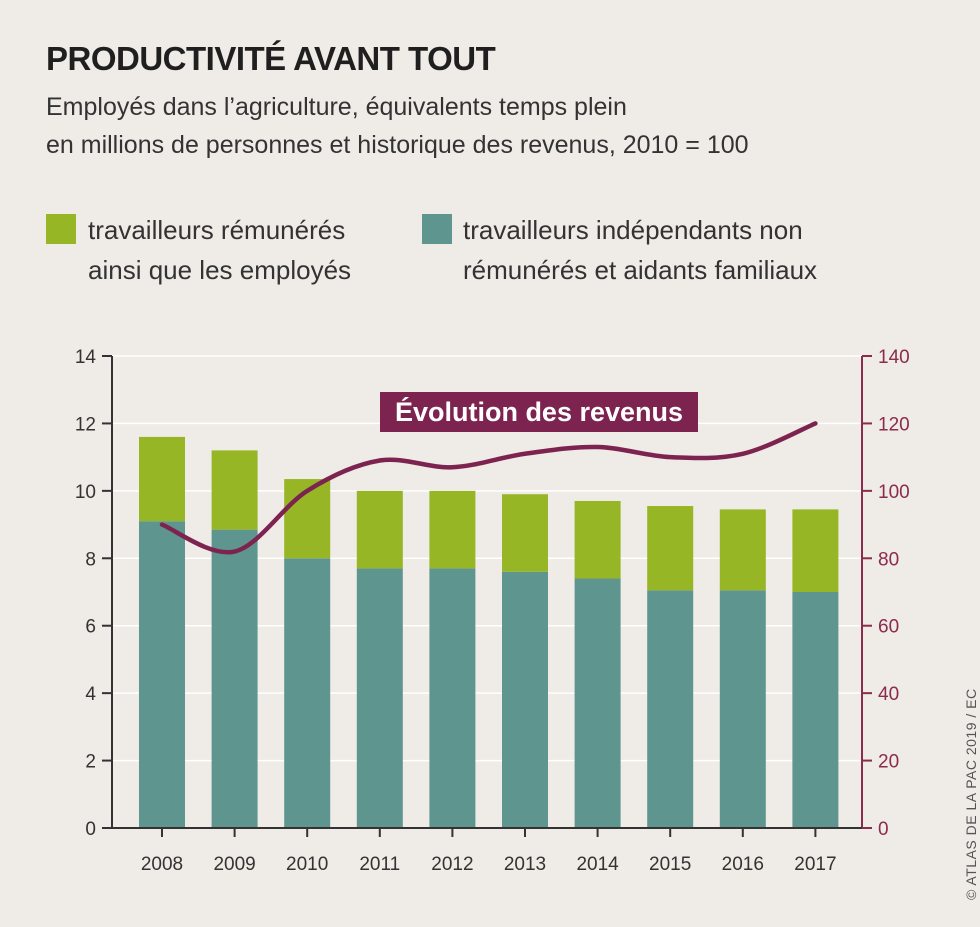 The height and width of the screenshot is (927, 980). Describe the element at coordinates (90, 829) in the screenshot. I see `left-axis-tick-label: 0` at that location.